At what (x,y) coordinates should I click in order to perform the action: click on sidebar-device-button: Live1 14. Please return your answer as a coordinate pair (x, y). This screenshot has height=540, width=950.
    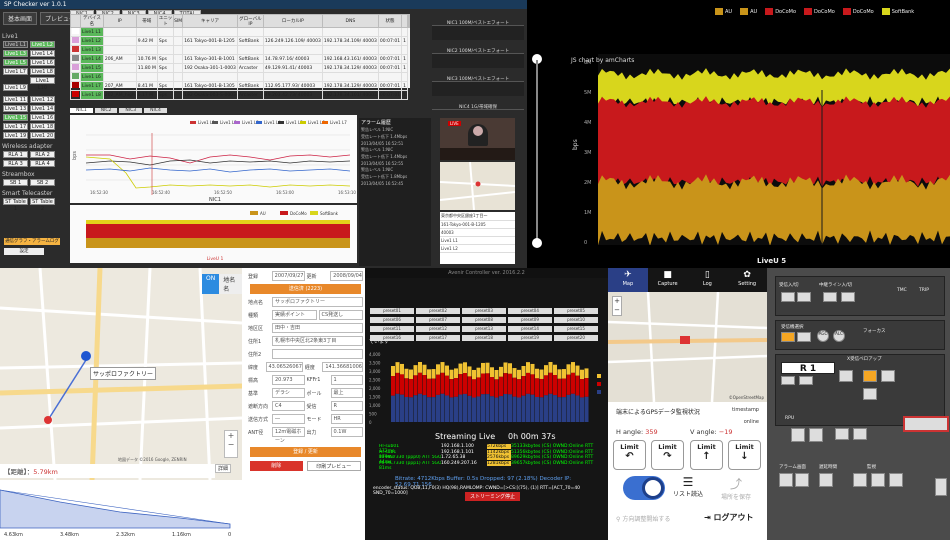
    Looking at the image, I should click on (42, 108).